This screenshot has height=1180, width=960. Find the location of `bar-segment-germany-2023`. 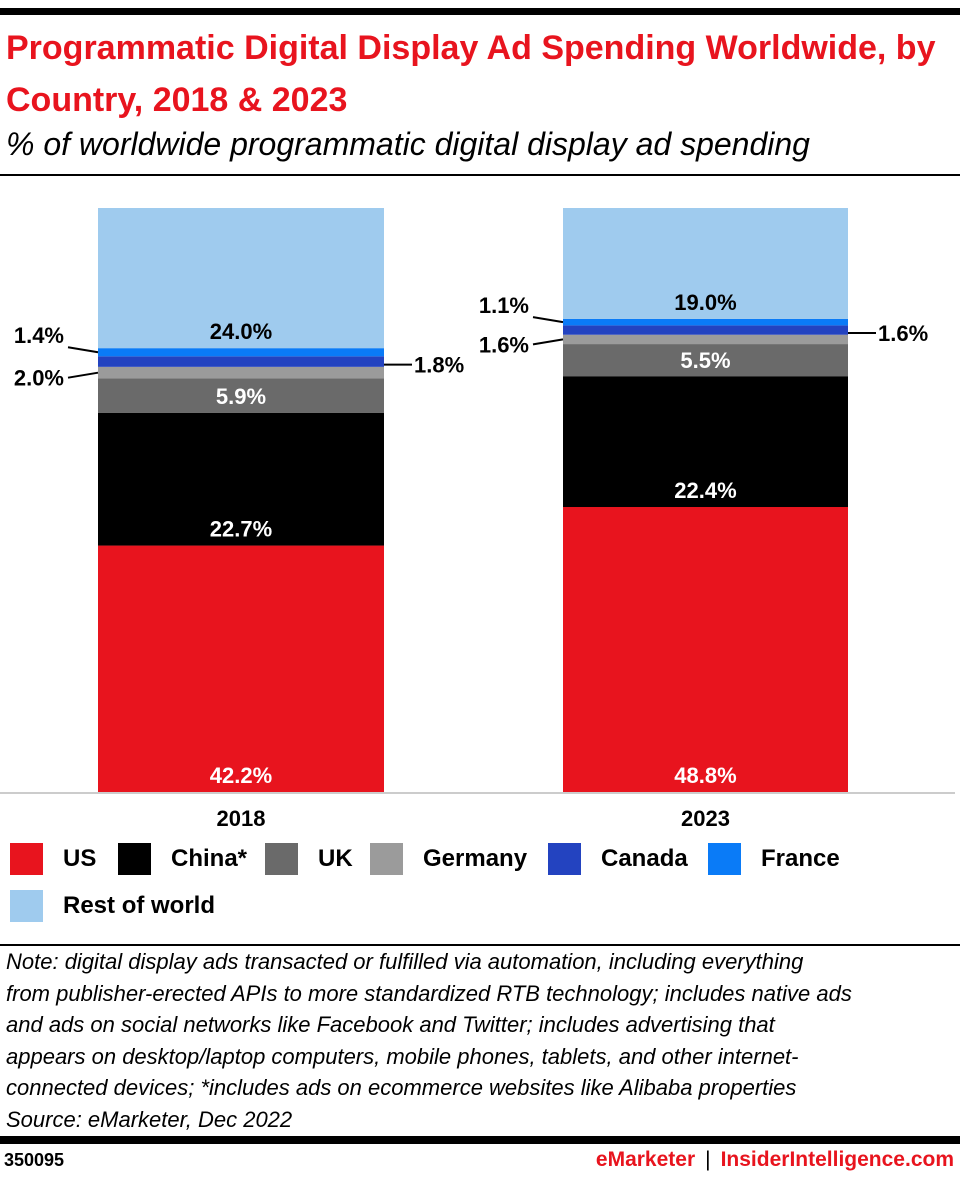

bar-segment-germany-2023 is located at coordinates (705, 339).